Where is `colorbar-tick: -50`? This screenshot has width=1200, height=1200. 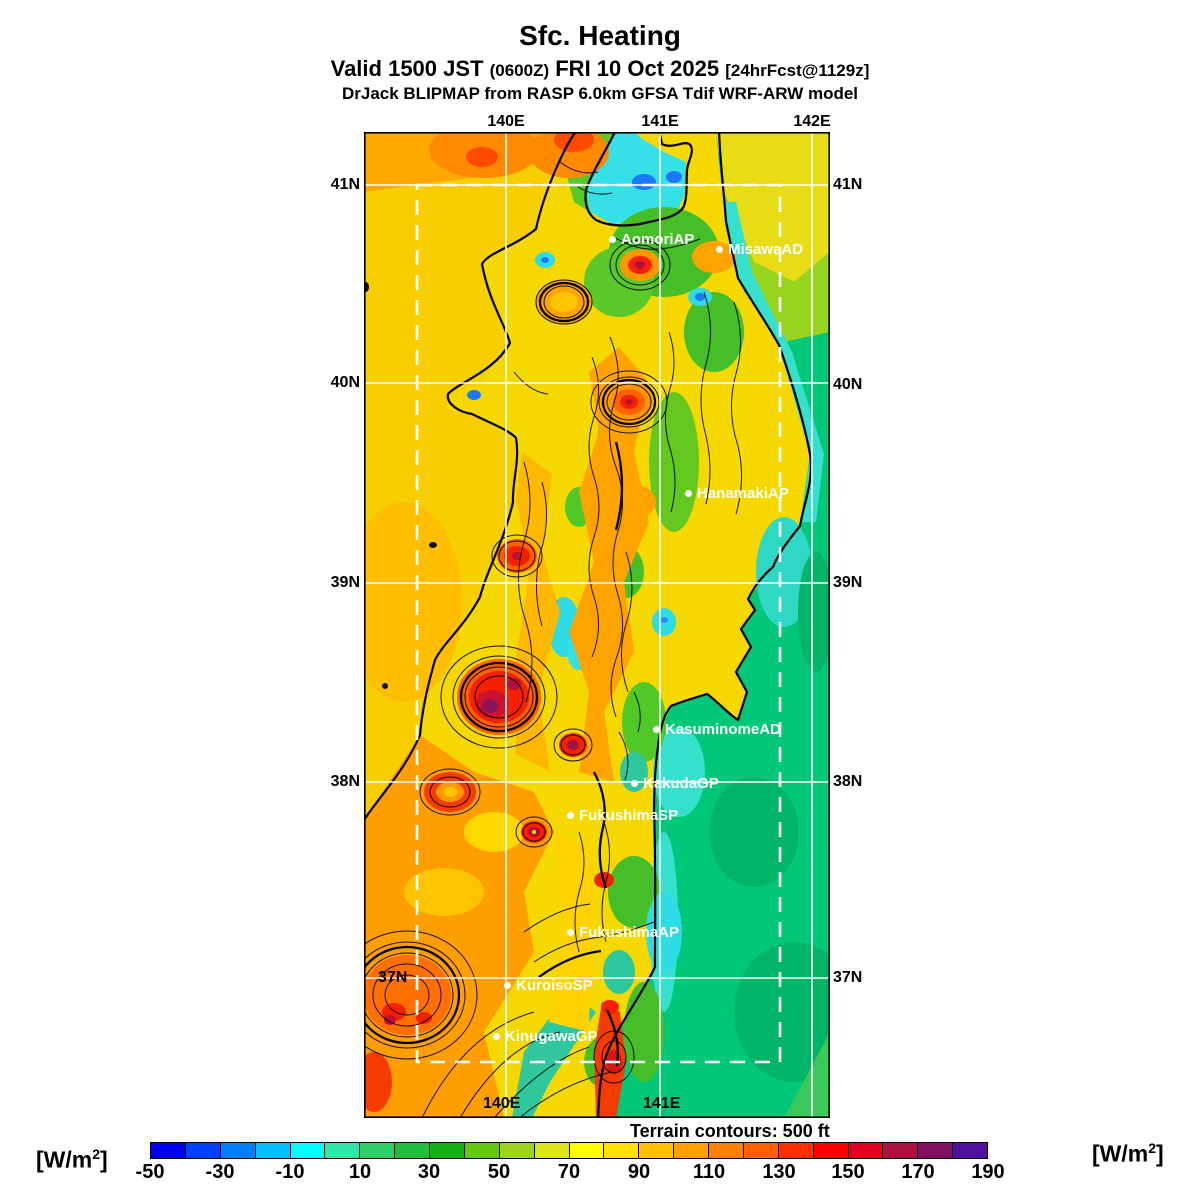 colorbar-tick: -50 is located at coordinates (150, 1172).